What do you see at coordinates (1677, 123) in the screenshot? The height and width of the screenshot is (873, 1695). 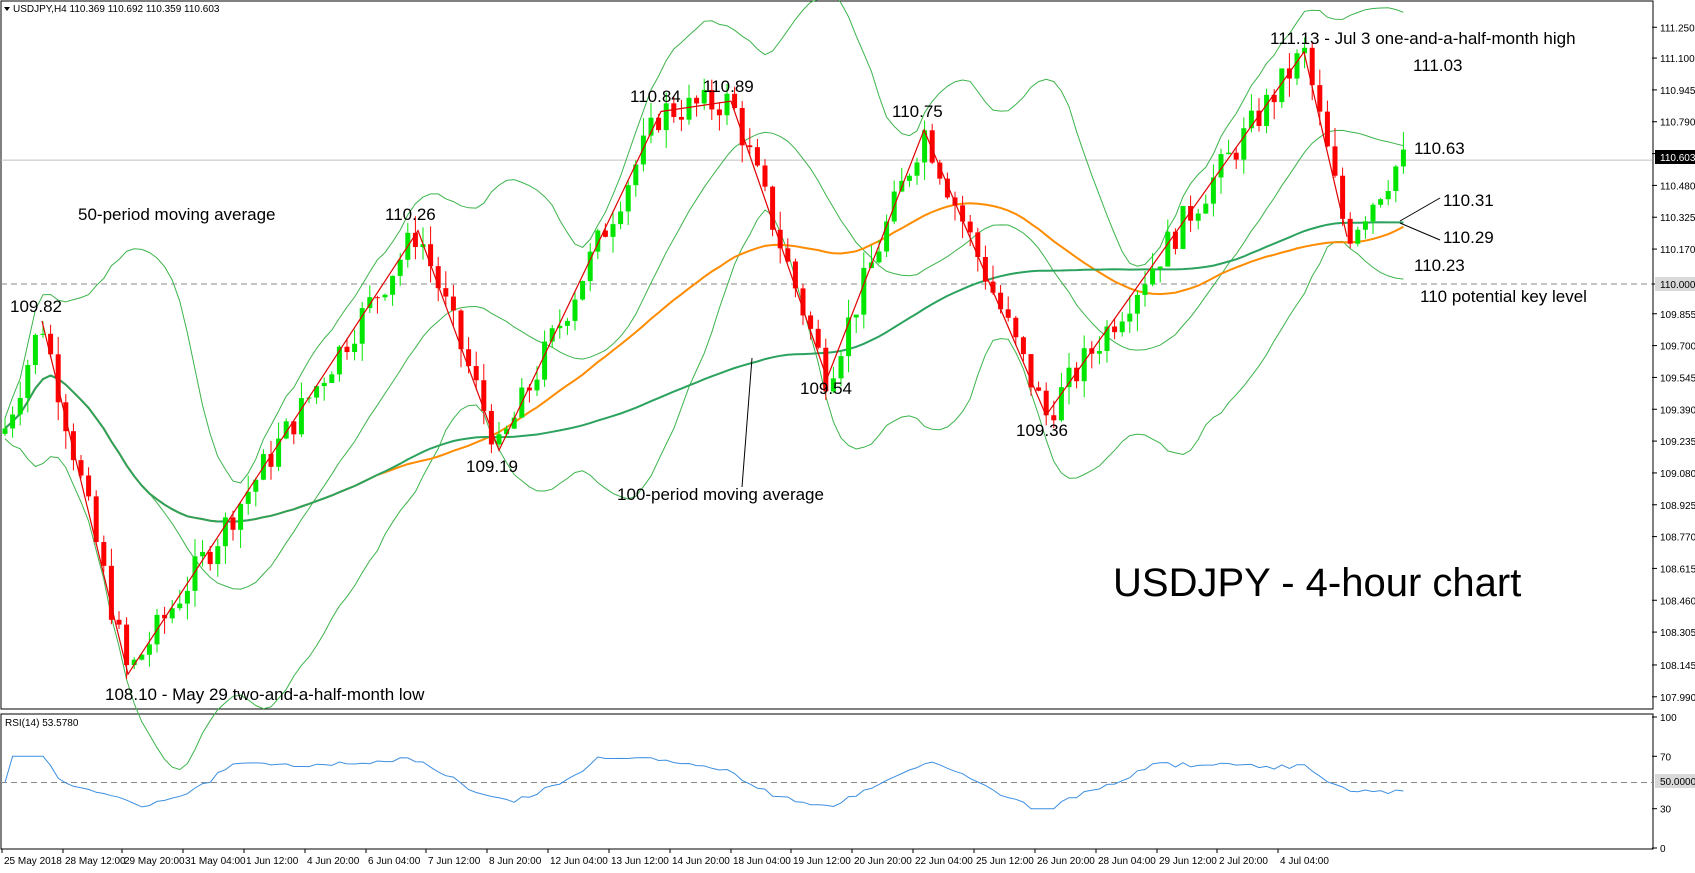 I see `price-tick-label: 110.790` at bounding box center [1677, 123].